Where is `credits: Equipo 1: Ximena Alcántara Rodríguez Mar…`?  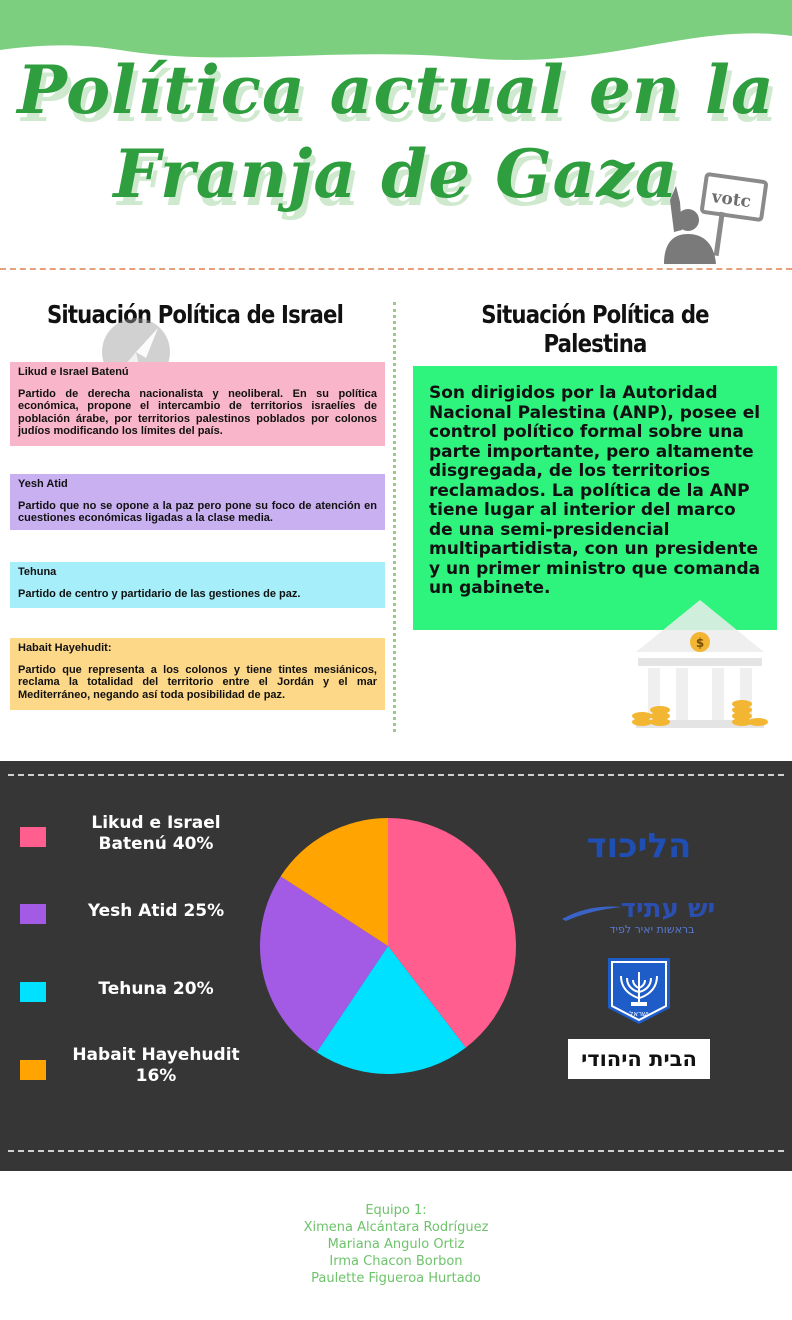
credits: Equipo 1: Ximena Alcántara Rodríguez Mar… is located at coordinates (396, 1244).